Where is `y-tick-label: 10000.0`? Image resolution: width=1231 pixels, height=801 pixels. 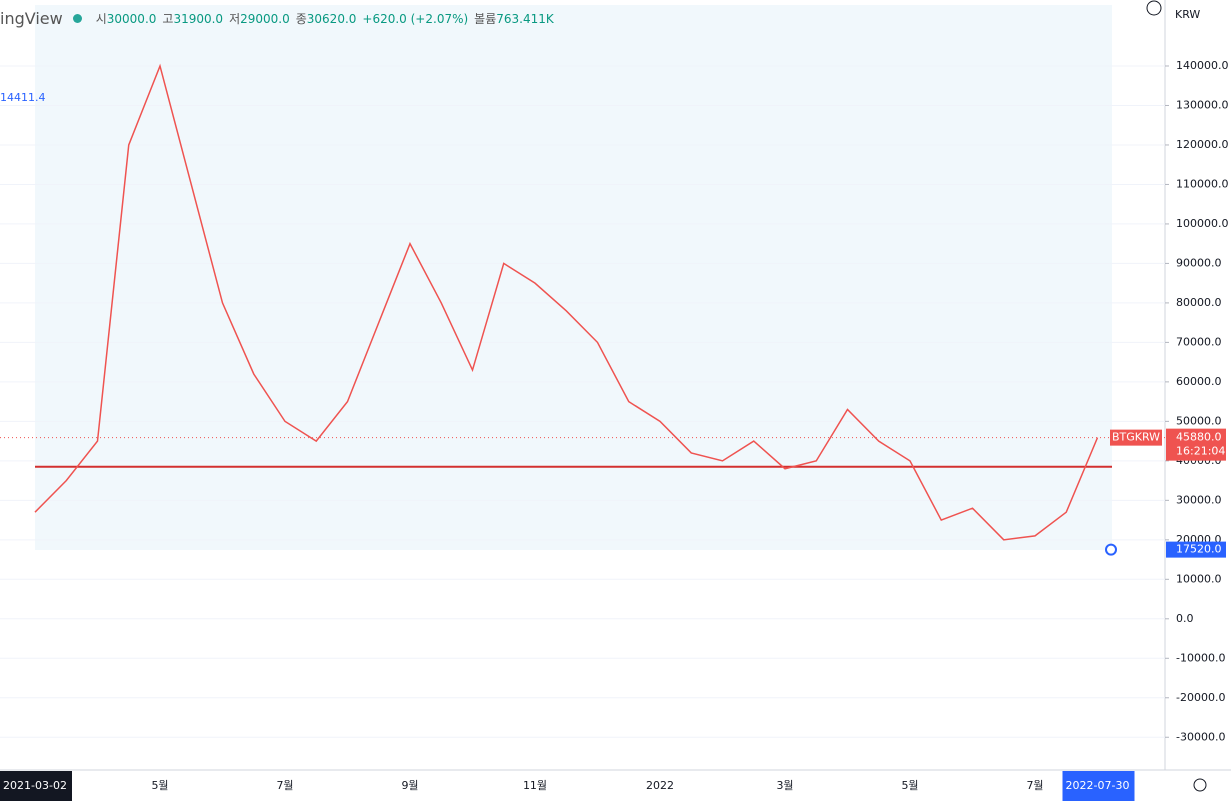 y-tick-label: 10000.0 is located at coordinates (1199, 578).